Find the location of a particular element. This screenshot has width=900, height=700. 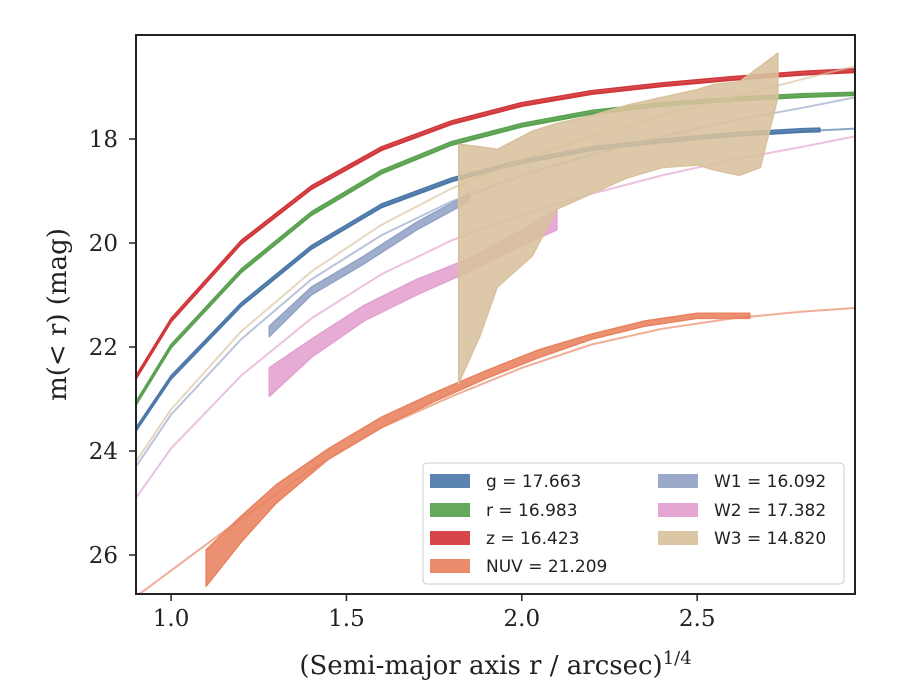

y-tick-label: 26 is located at coordinates (103, 556).